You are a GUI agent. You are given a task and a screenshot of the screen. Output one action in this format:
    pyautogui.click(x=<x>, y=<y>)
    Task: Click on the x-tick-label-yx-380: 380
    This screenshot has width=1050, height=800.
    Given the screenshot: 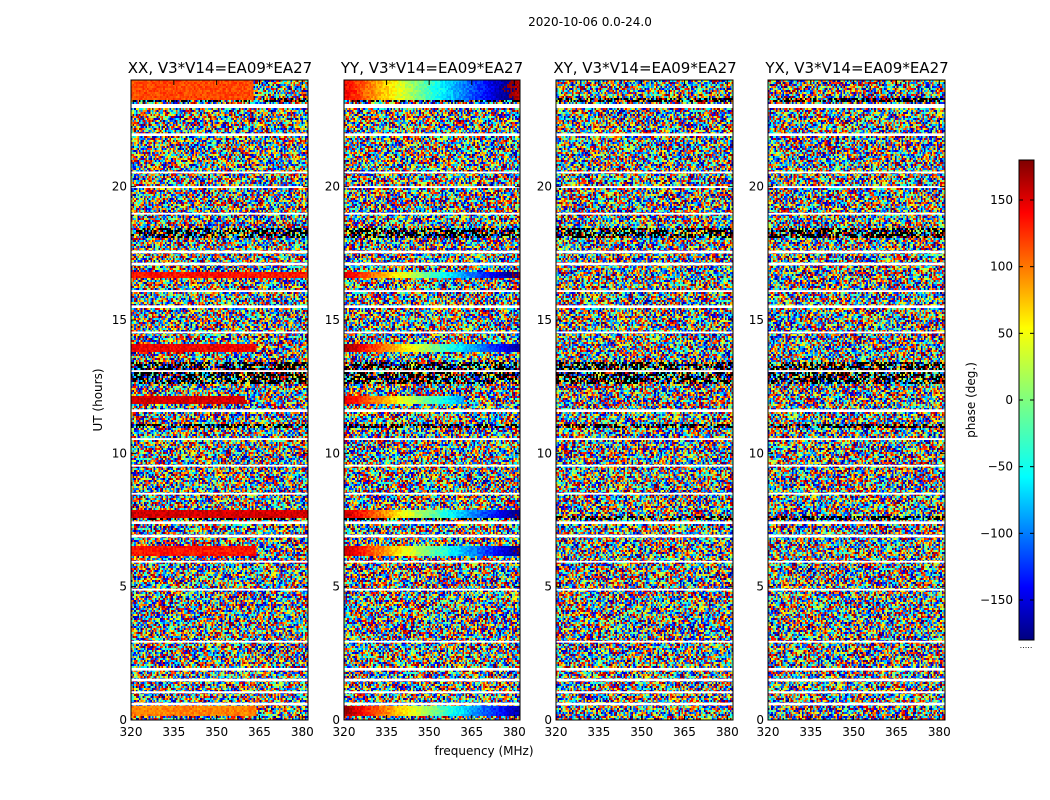 What is the action you would take?
    pyautogui.click(x=939, y=732)
    